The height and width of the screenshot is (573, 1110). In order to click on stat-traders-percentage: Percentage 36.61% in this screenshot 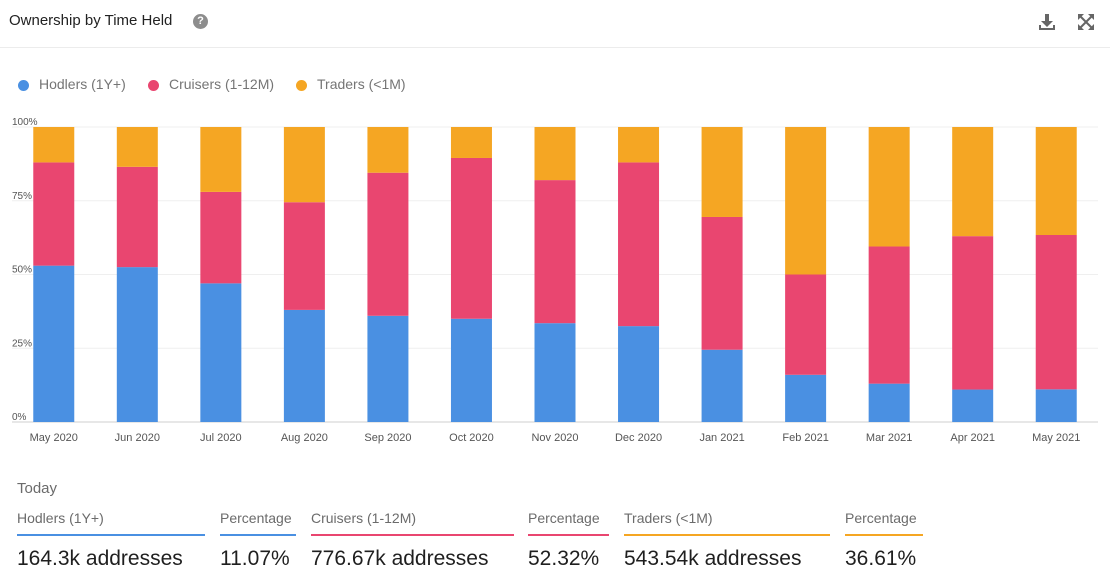, I will do `click(884, 539)`.